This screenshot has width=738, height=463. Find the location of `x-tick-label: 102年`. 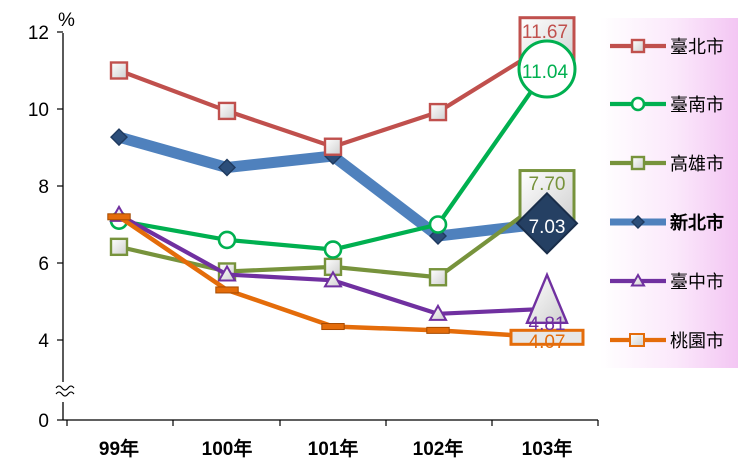

x-tick-label: 102年 is located at coordinates (438, 448).